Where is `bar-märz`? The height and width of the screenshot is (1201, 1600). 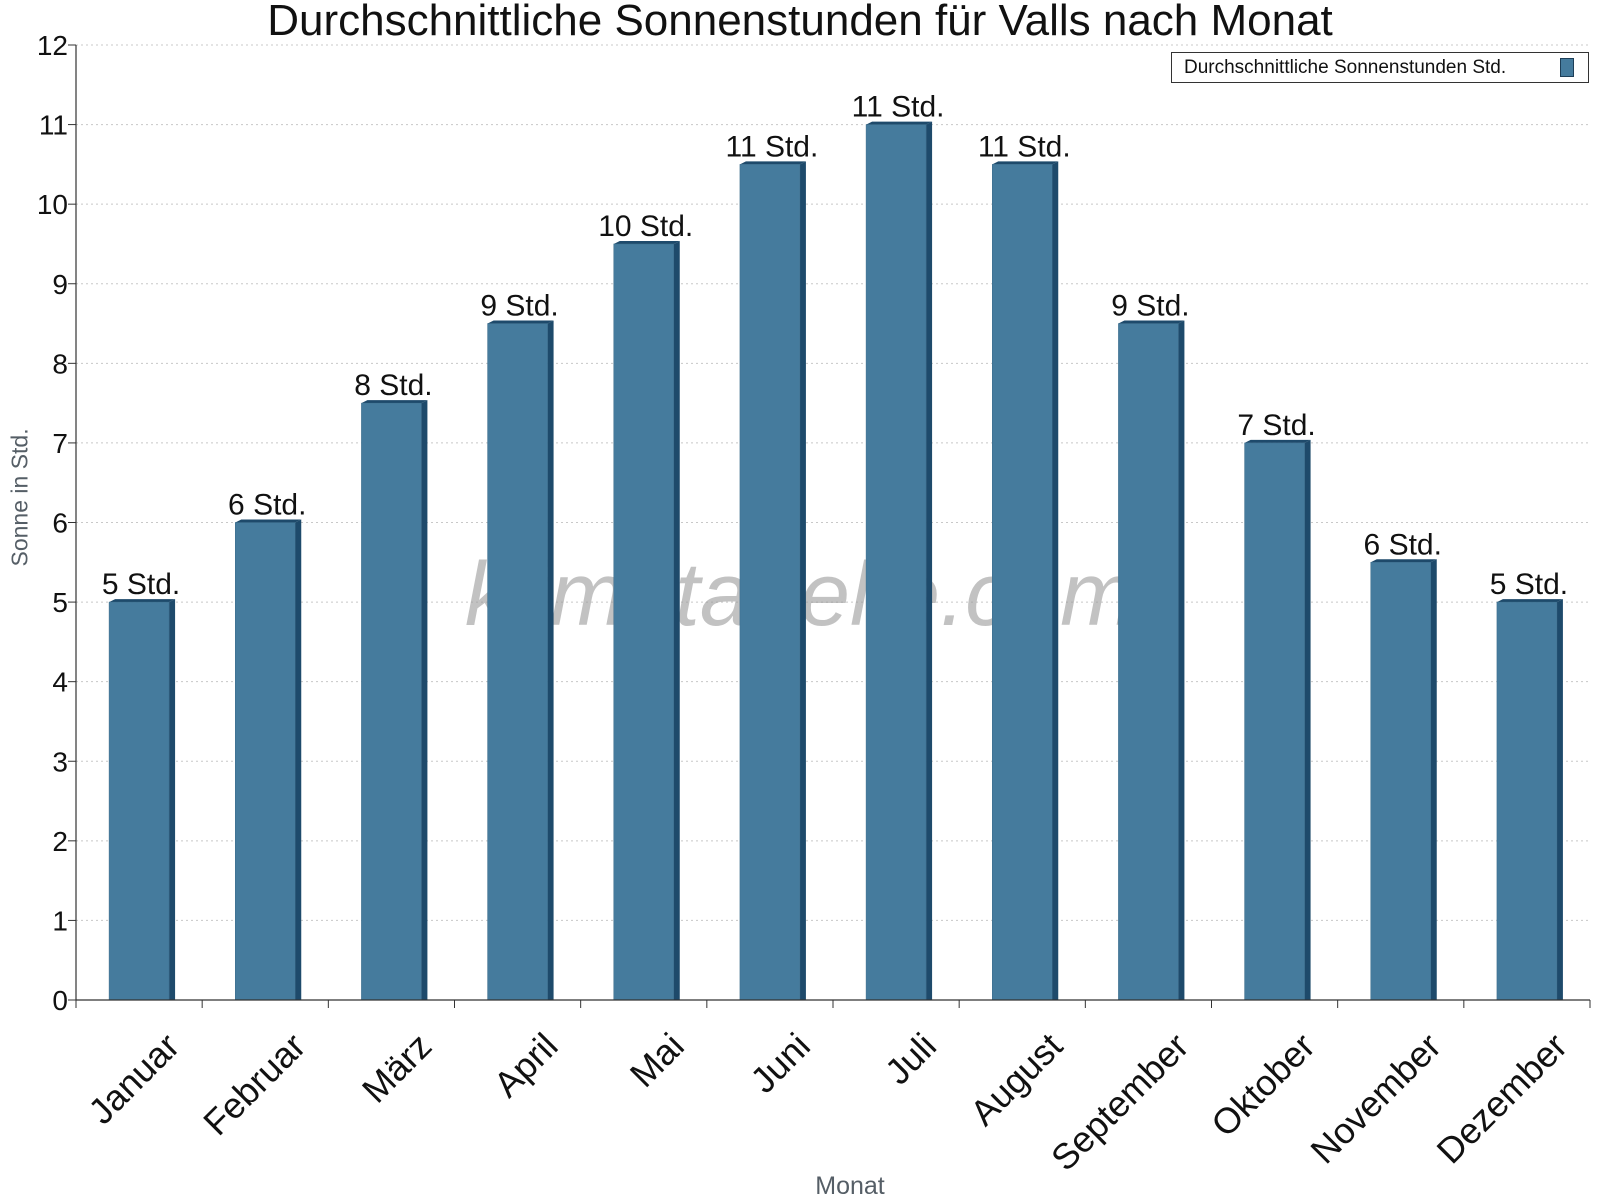
bar-märz is located at coordinates (394, 700).